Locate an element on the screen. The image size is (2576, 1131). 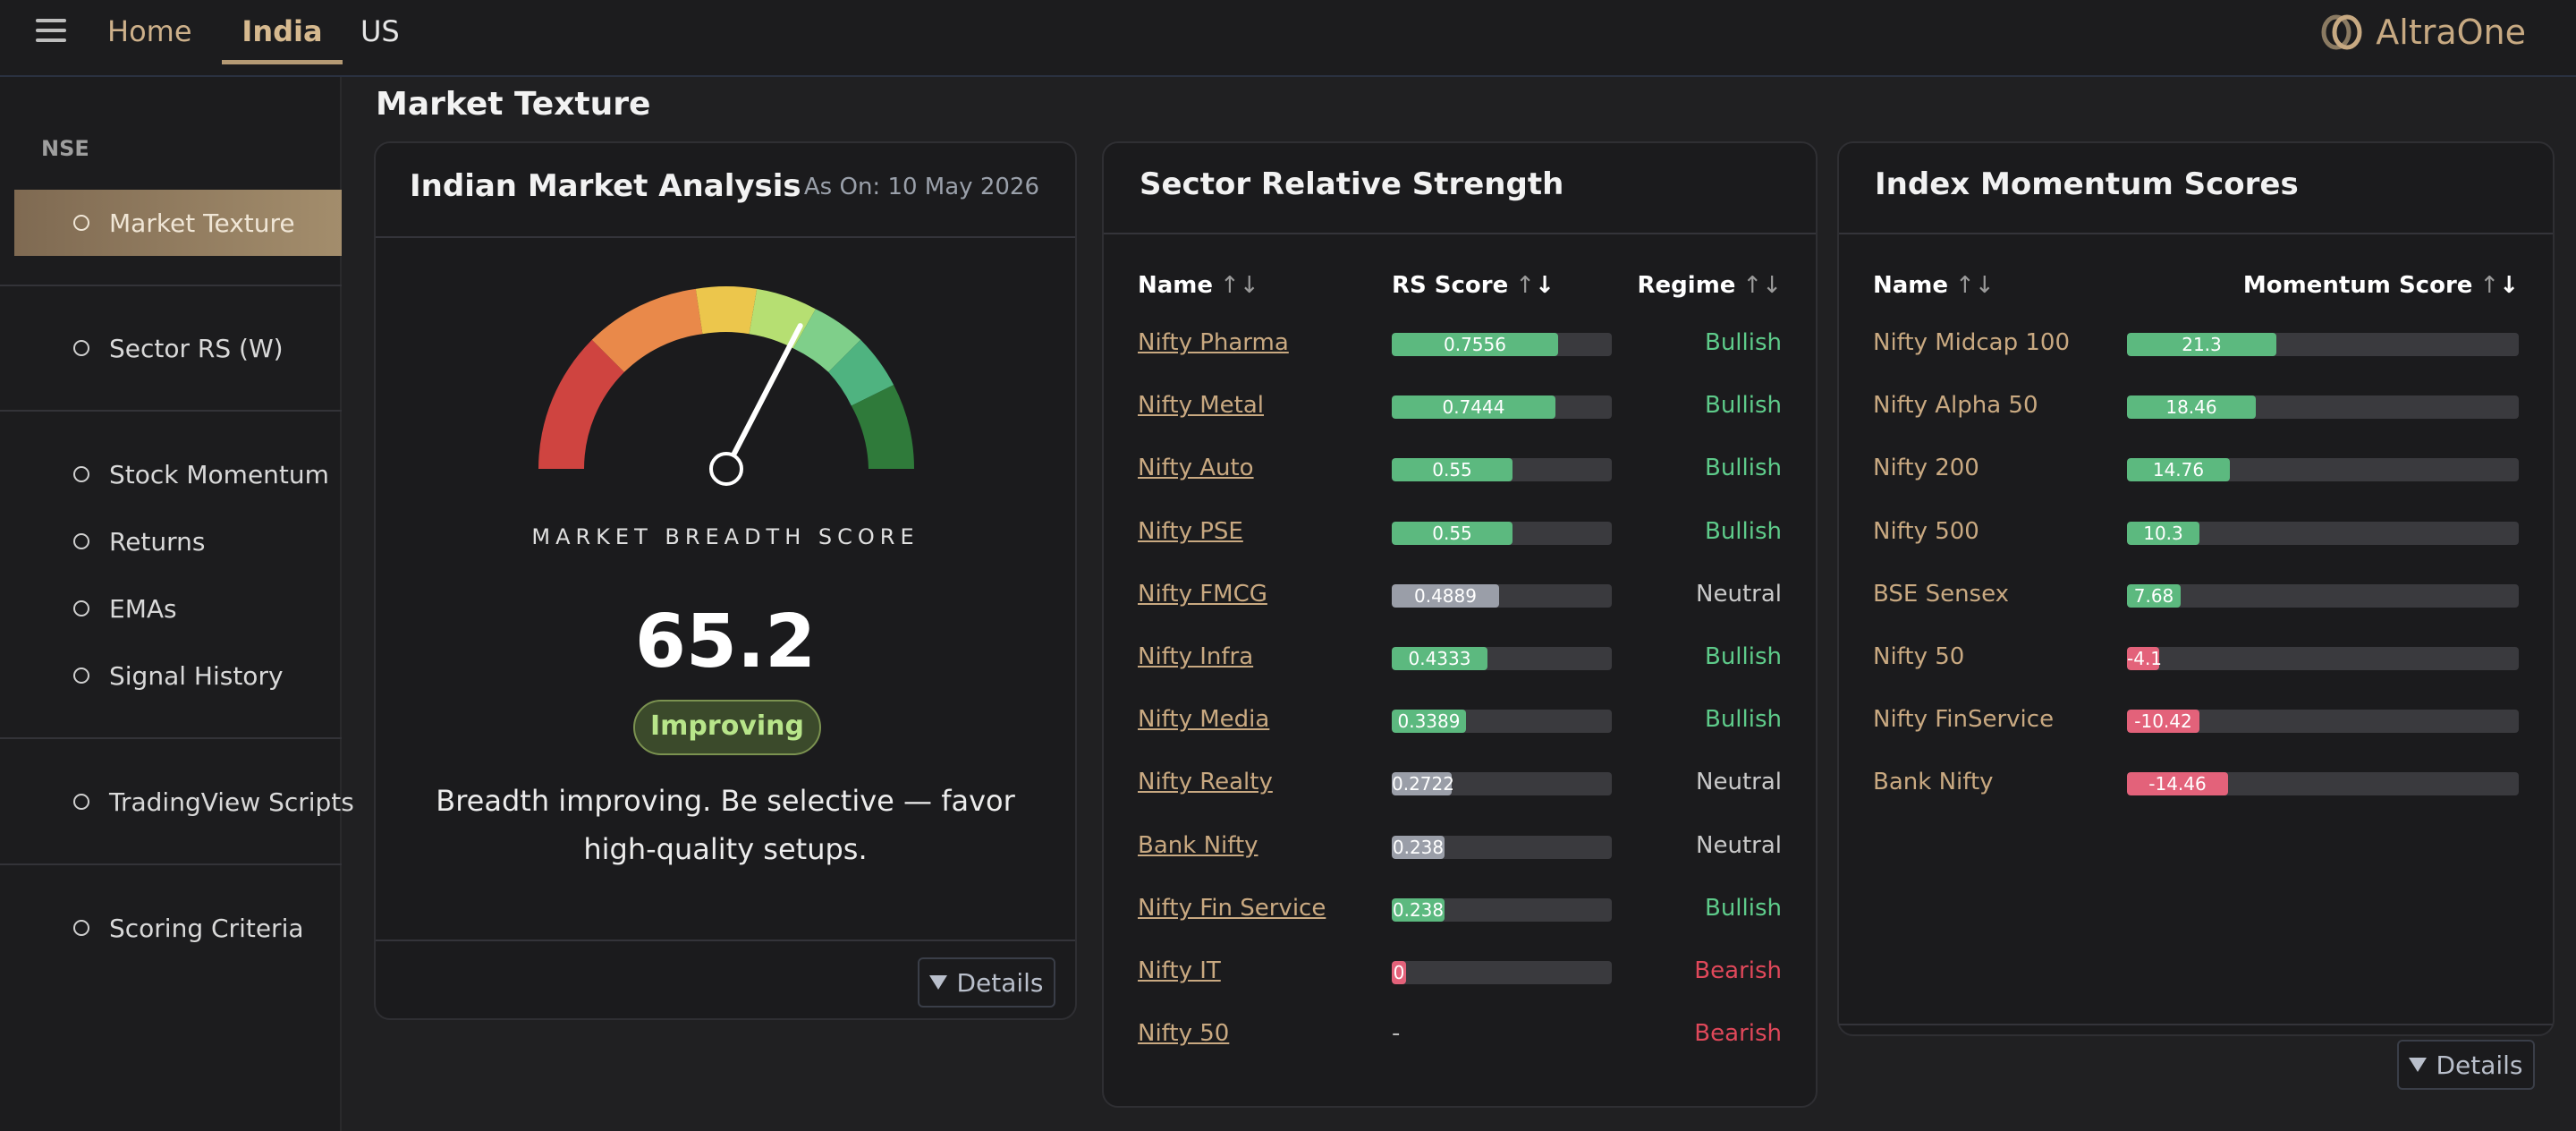
column-header-momentum-score: Momentum Score ↑↓ is located at coordinates (2381, 285).